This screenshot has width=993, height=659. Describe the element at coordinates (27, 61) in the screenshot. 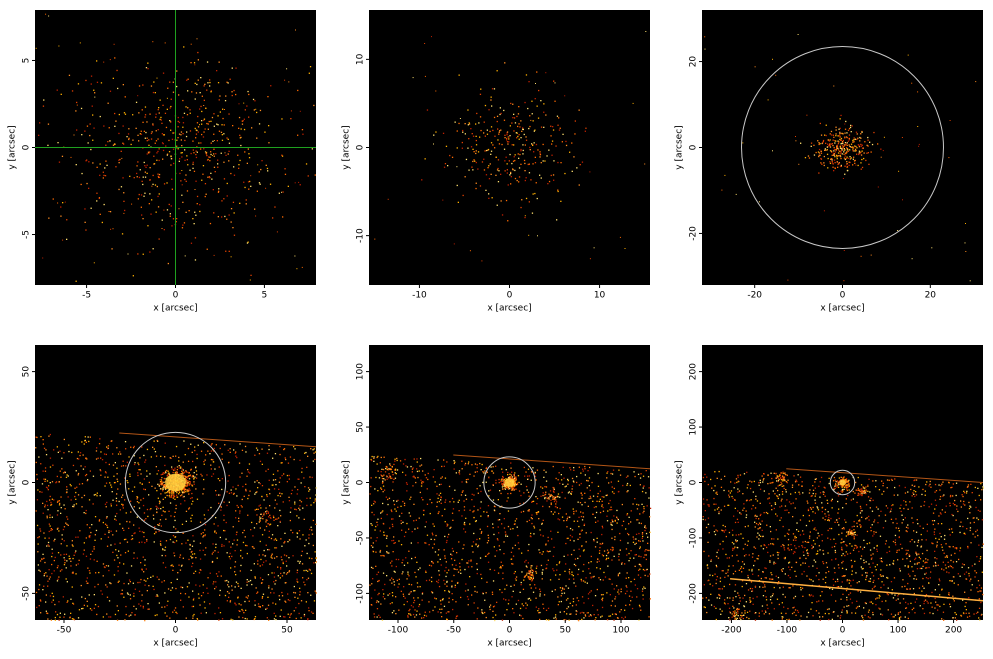

I see `y-tick-label: 5` at that location.